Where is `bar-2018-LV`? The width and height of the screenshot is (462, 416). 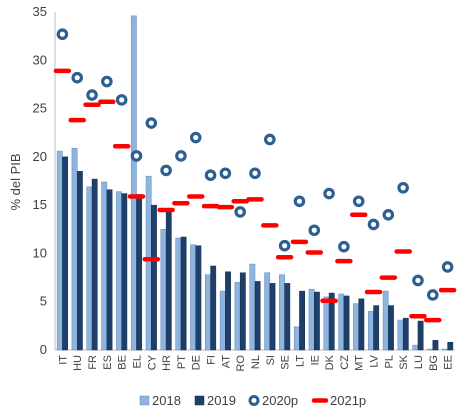 bar-2018-LV is located at coordinates (370, 331).